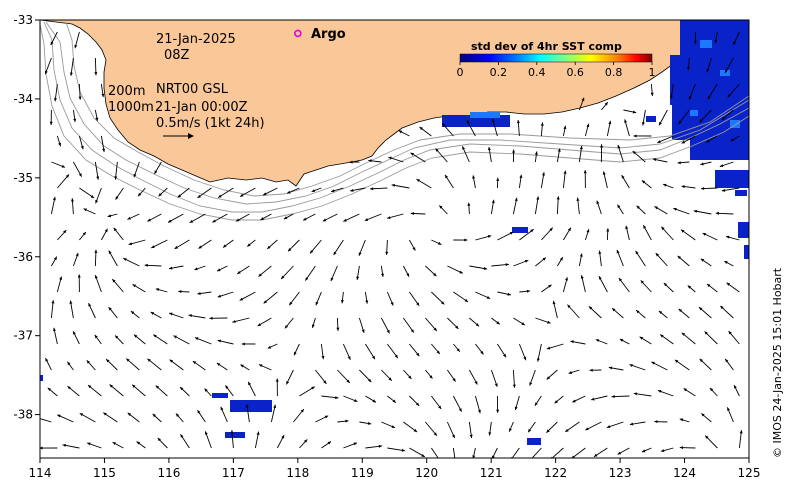 The width and height of the screenshot is (791, 492). What do you see at coordinates (210, 123) in the screenshot?
I see `scale-label: 0.5m/s (1kt 24h)` at bounding box center [210, 123].